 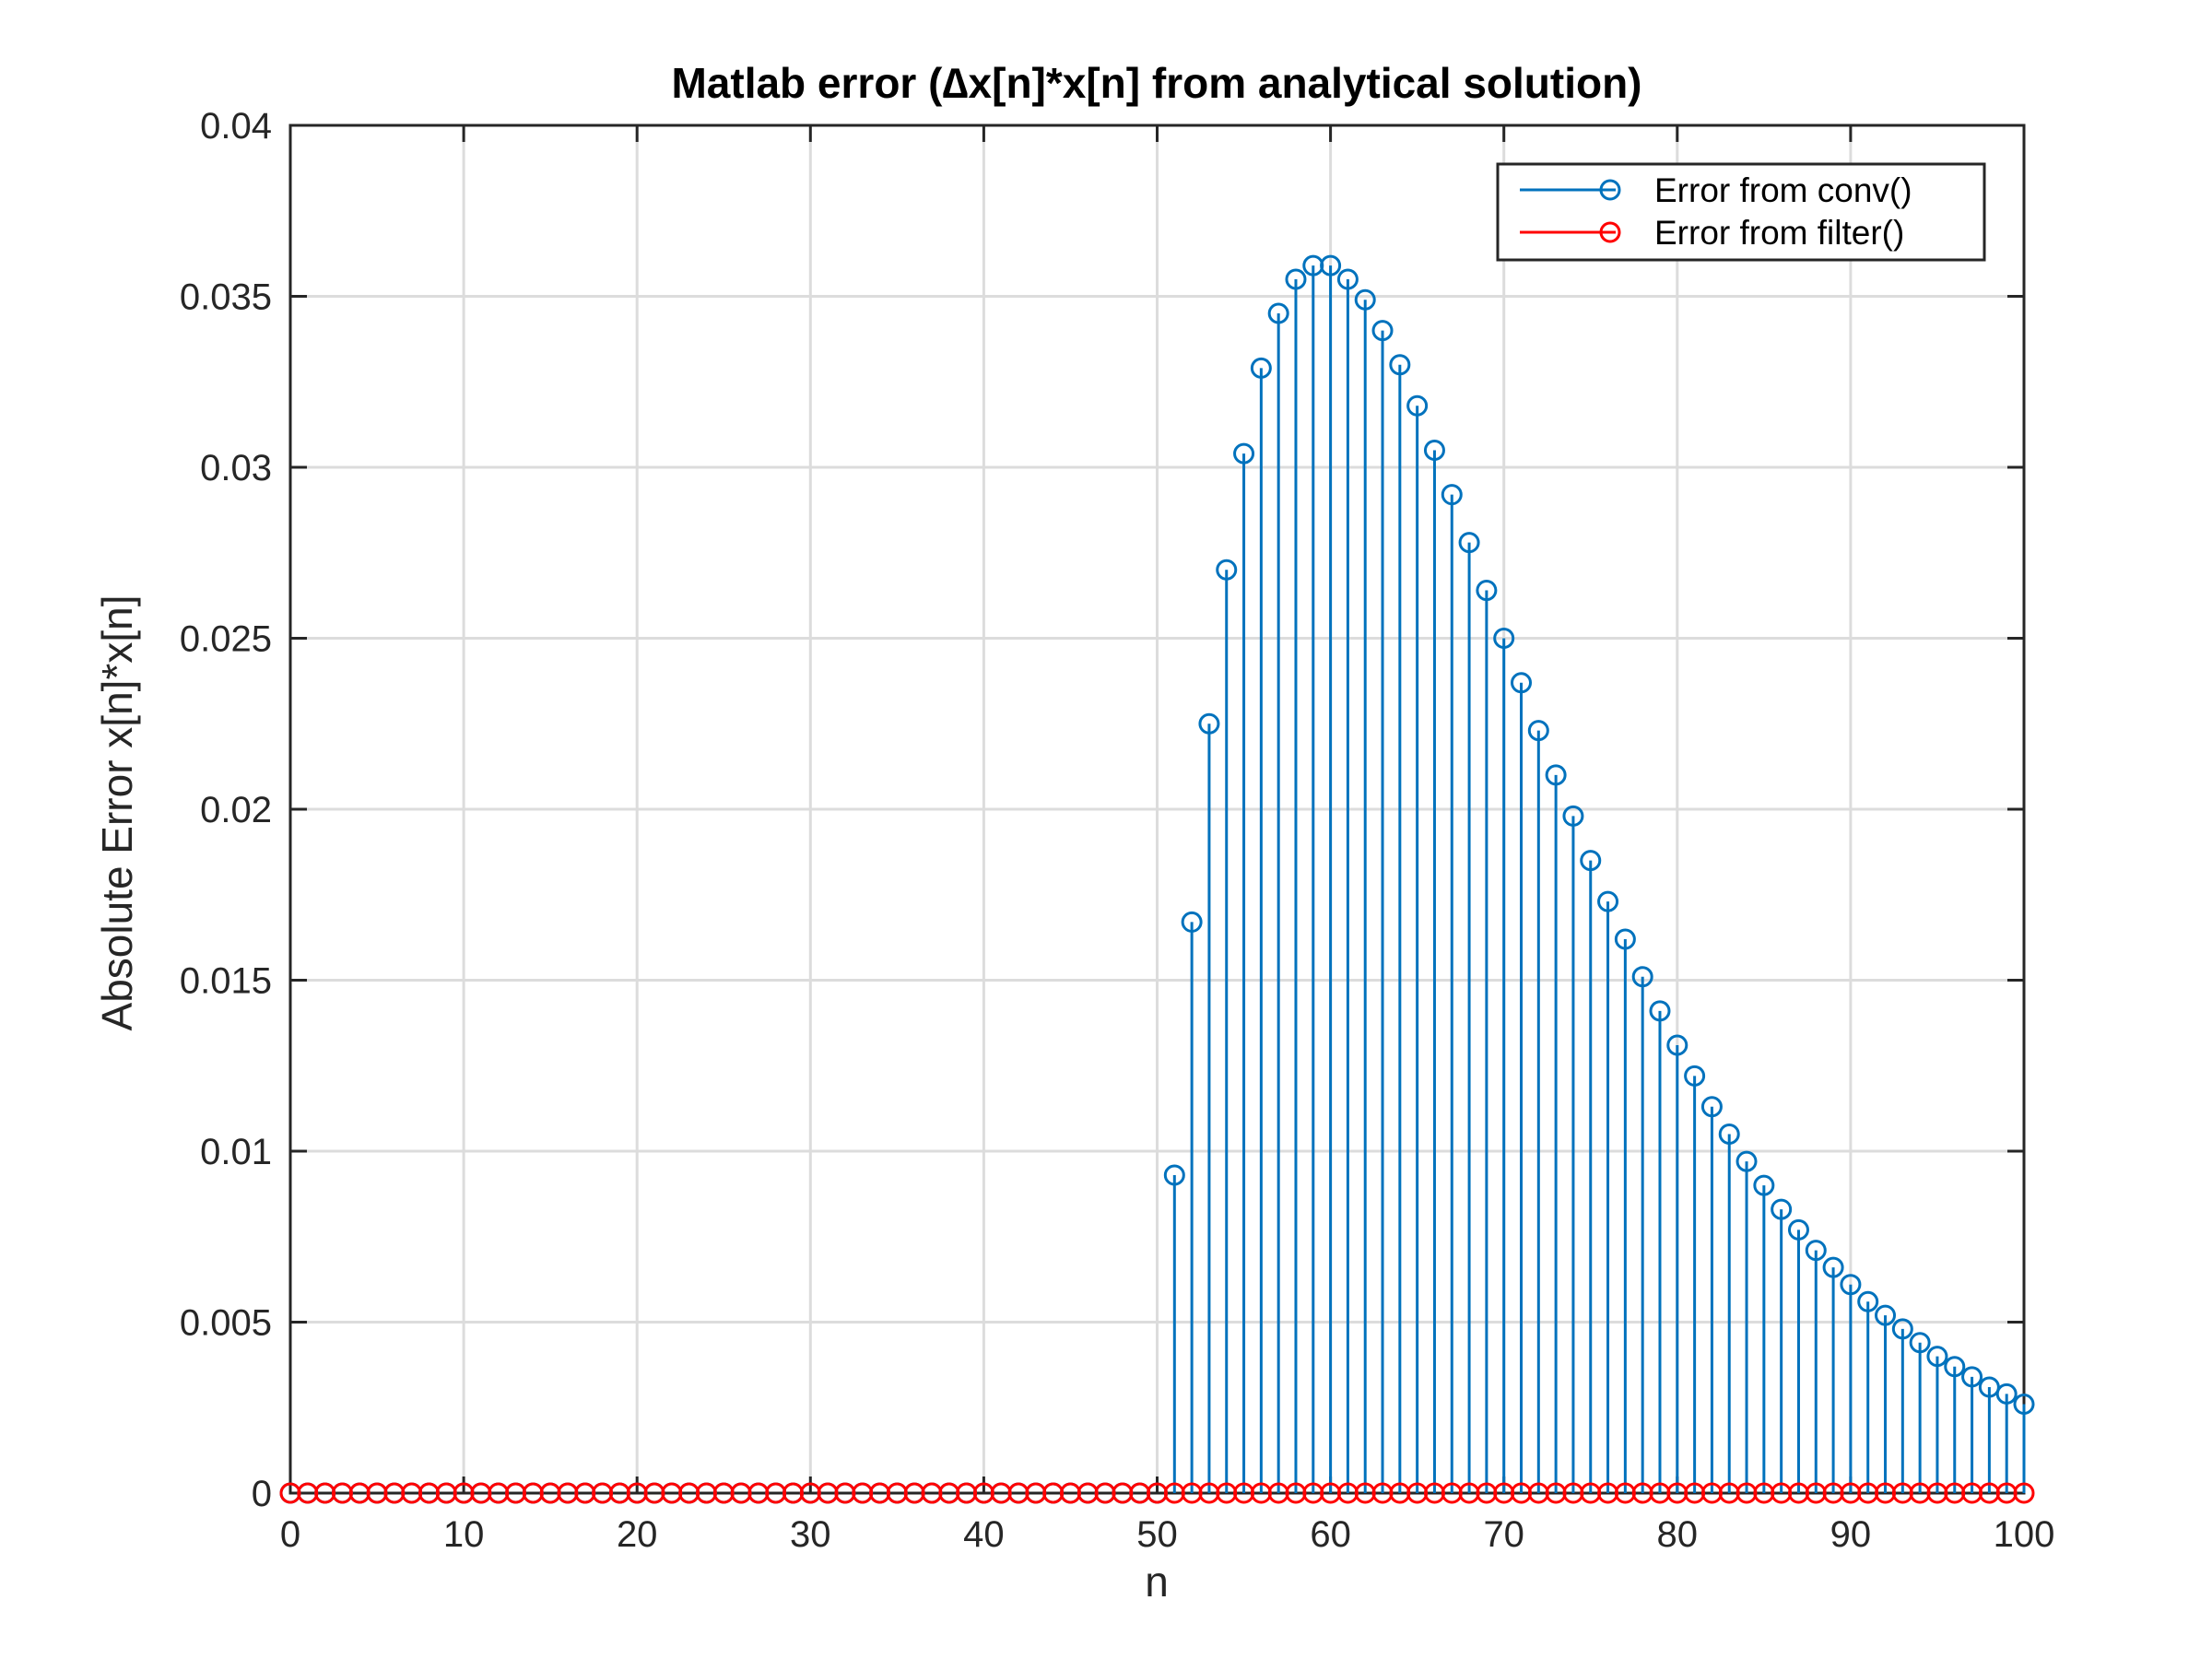 I want to click on y-tick-label: 0.04, so click(x=236, y=126).